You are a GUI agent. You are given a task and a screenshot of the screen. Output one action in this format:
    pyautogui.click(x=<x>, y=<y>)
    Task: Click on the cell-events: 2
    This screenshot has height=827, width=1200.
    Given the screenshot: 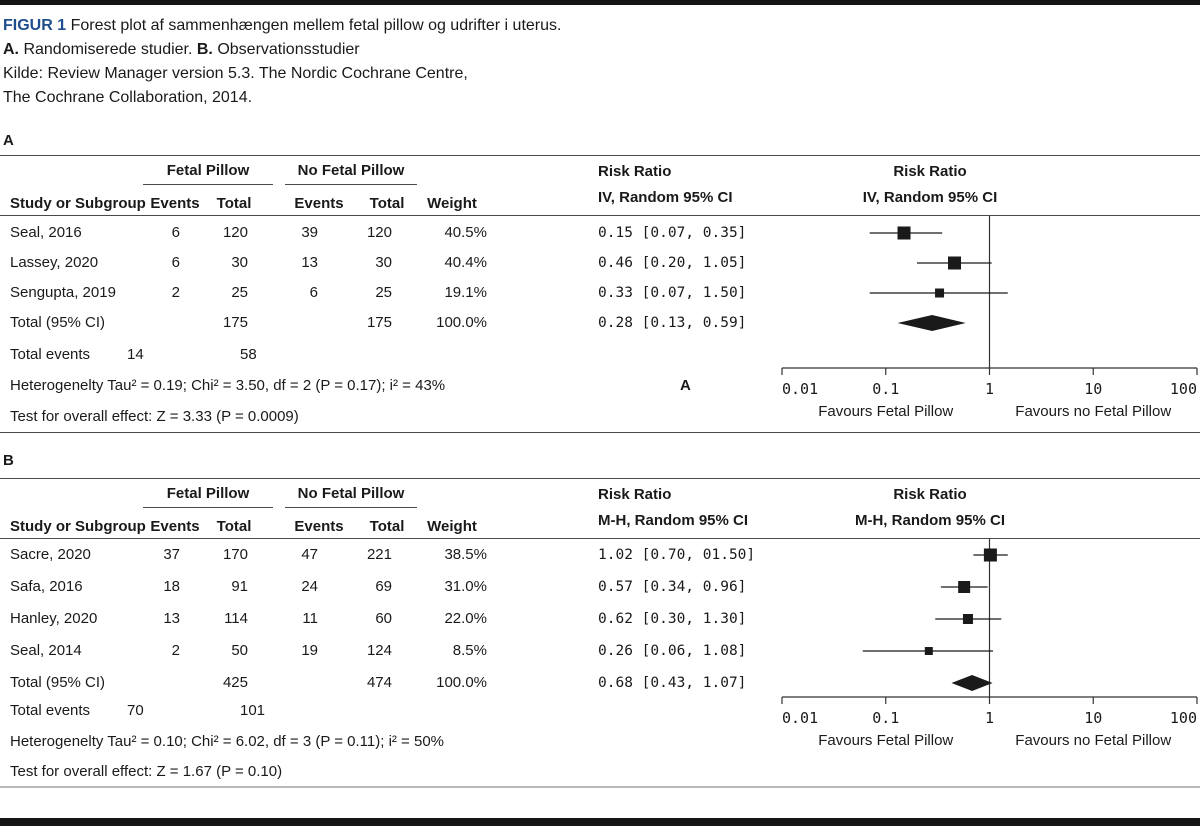 What is the action you would take?
    pyautogui.click(x=175, y=292)
    